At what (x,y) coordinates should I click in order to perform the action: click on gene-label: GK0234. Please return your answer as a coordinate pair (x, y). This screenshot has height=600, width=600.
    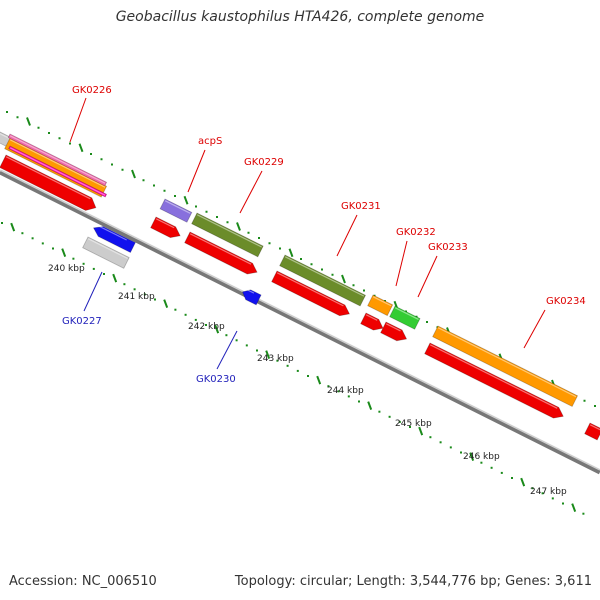
    Looking at the image, I should click on (566, 301).